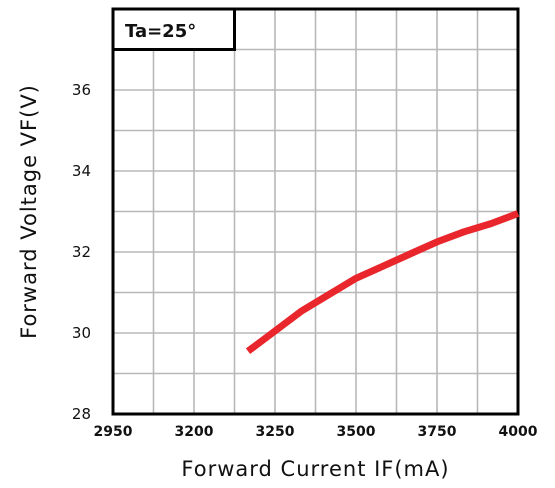 This screenshot has height=488, width=555. Describe the element at coordinates (81, 414) in the screenshot. I see `y-tick-label: 28` at that location.